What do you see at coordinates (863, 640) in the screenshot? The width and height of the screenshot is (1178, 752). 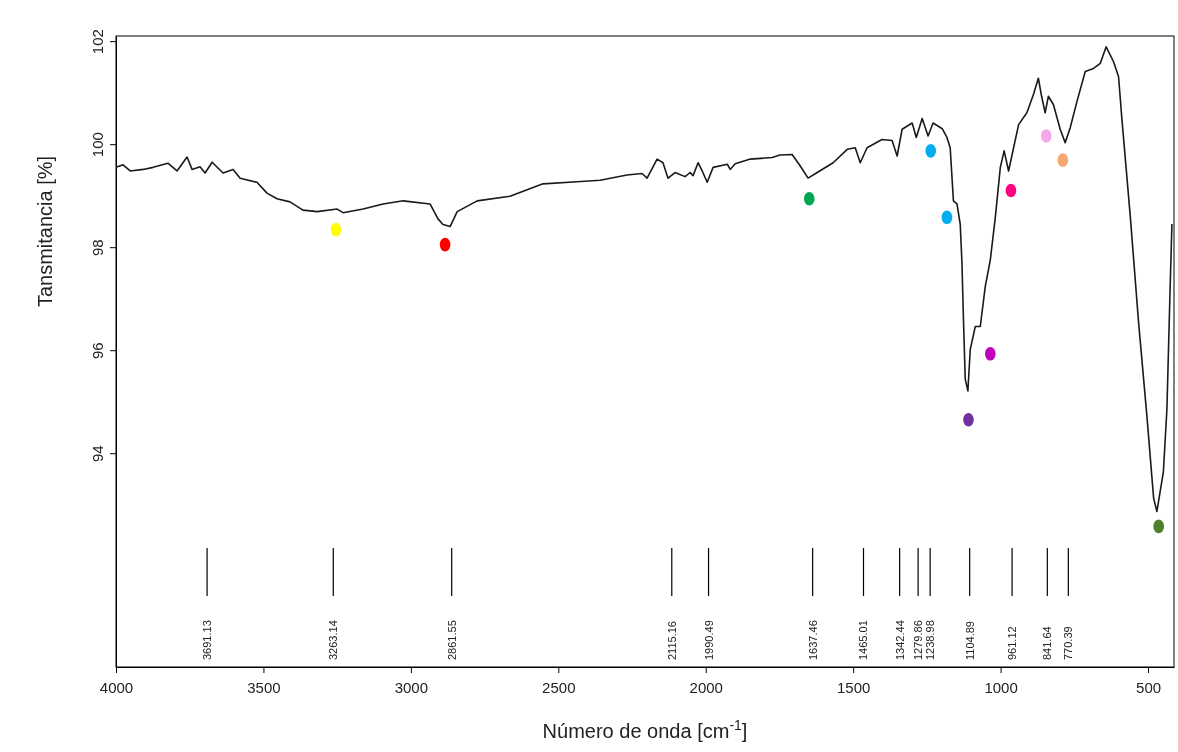 I see `annotation: 1465.01` at bounding box center [863, 640].